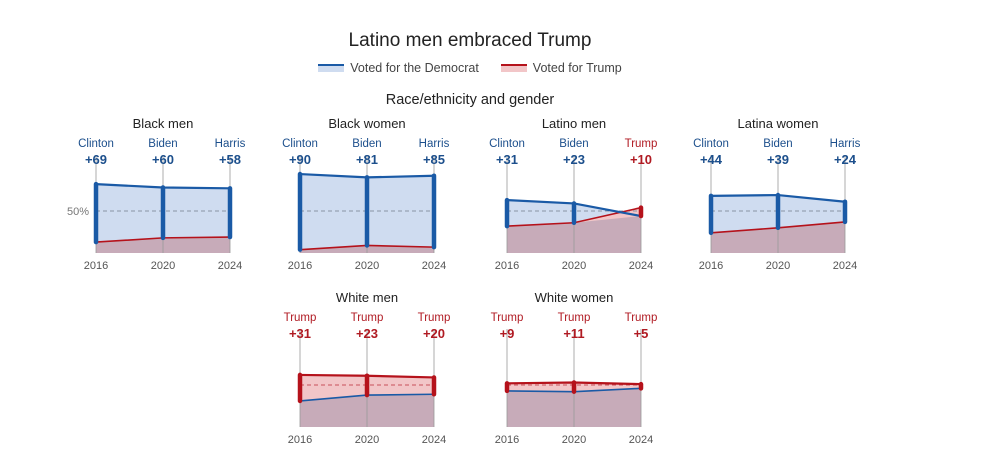 The height and width of the screenshot is (469, 1000). What do you see at coordinates (573, 333) in the screenshot?
I see `margin-label: +11` at bounding box center [573, 333].